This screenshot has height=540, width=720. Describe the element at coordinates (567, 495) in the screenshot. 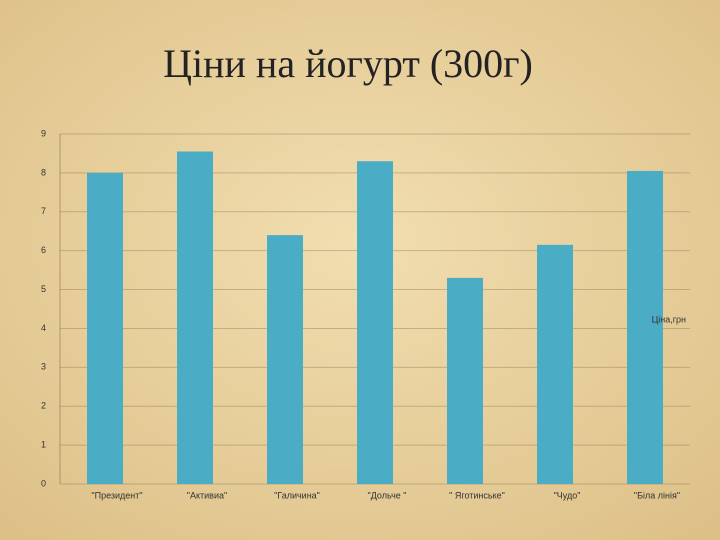

I see `x-tick-label: "Чудо"` at that location.